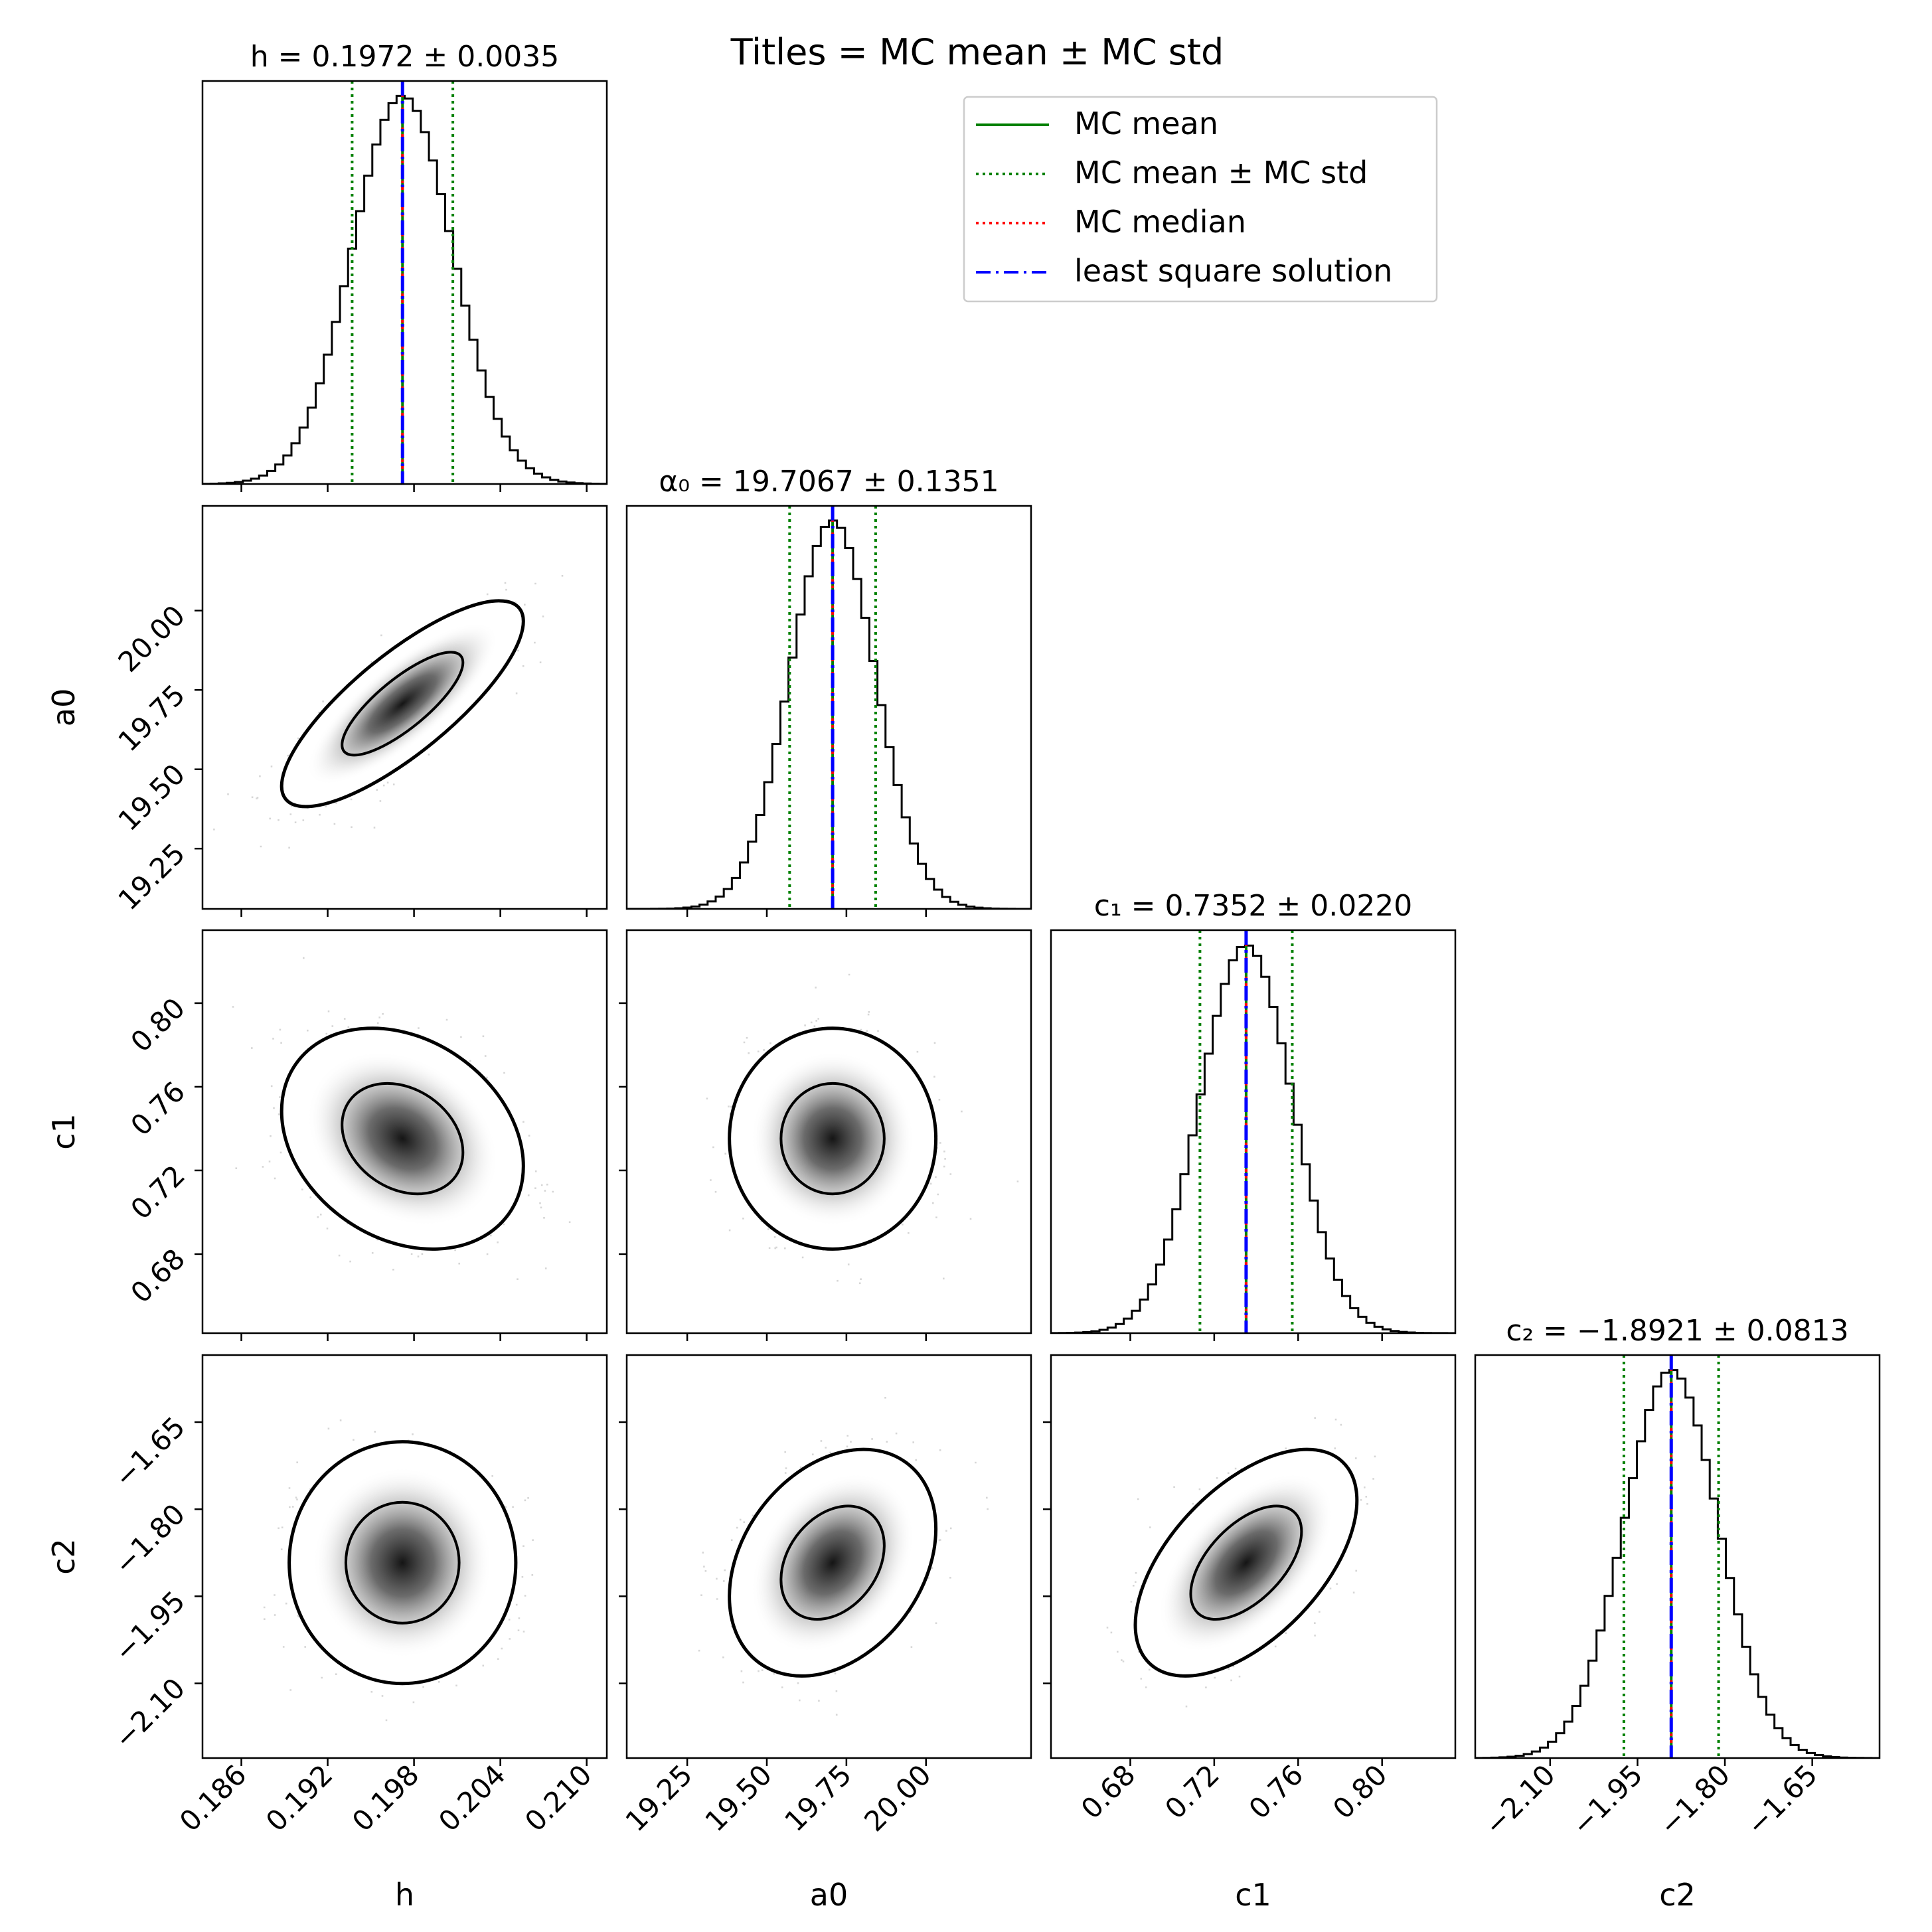 The width and height of the screenshot is (1932, 1932). Describe the element at coordinates (404, 289) in the screenshot. I see `histogram-step-h` at that location.